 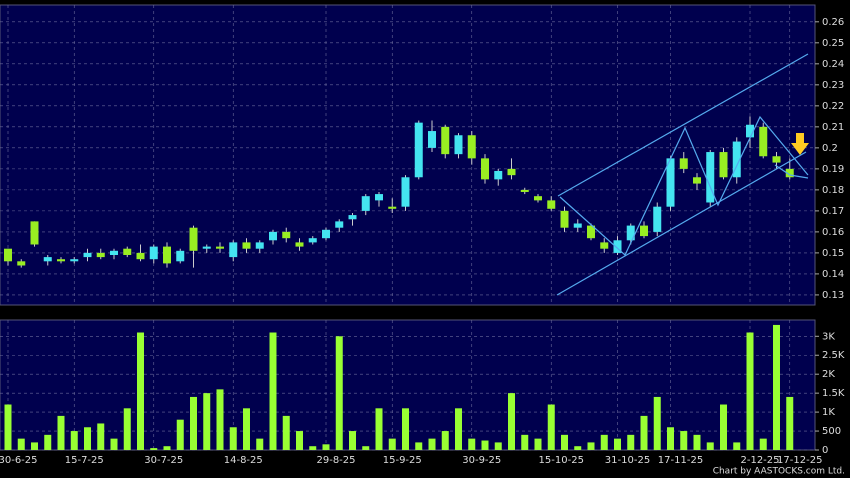 What do you see at coordinates (627, 460) in the screenshot?
I see `x-tick-label: 31-10-25` at bounding box center [627, 460].